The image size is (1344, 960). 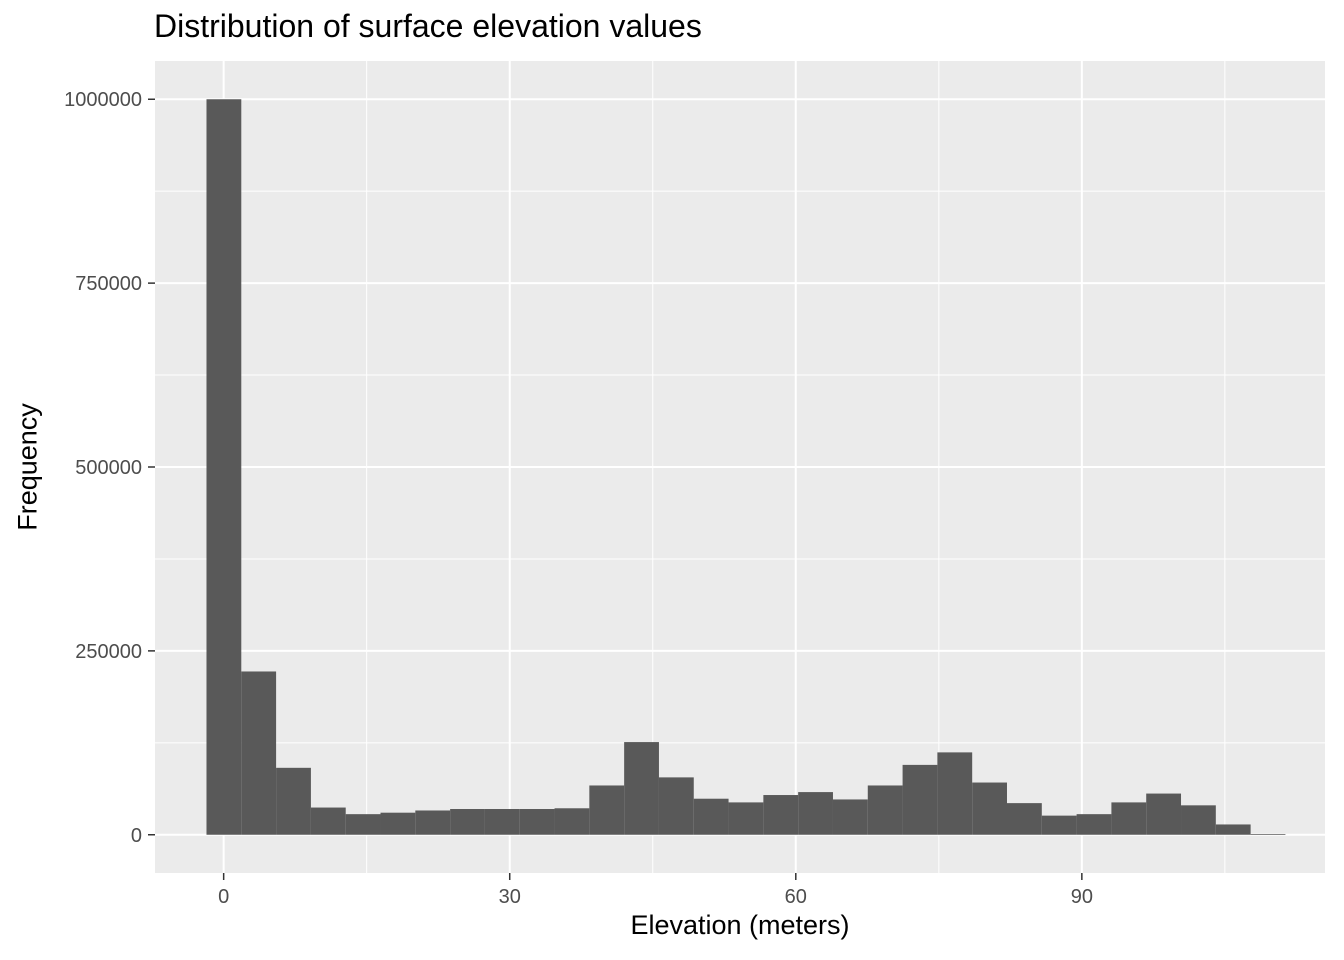 What do you see at coordinates (223, 897) in the screenshot?
I see `x-tick-label: 0` at bounding box center [223, 897].